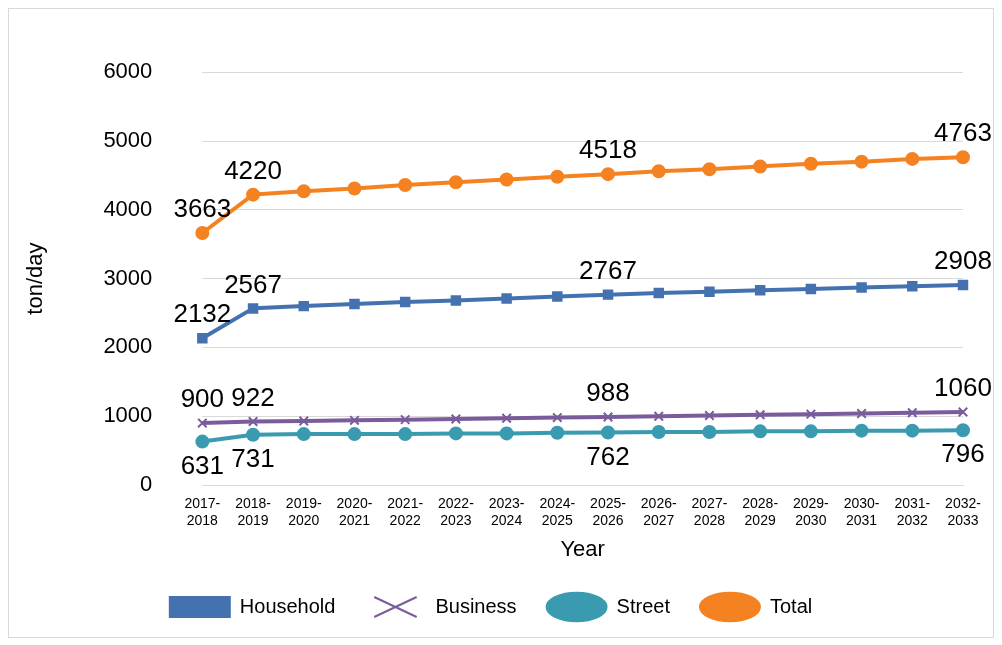 Image resolution: width=1002 pixels, height=645 pixels. What do you see at coordinates (128, 277) in the screenshot?
I see `y-tick-label: 3000` at bounding box center [128, 277].